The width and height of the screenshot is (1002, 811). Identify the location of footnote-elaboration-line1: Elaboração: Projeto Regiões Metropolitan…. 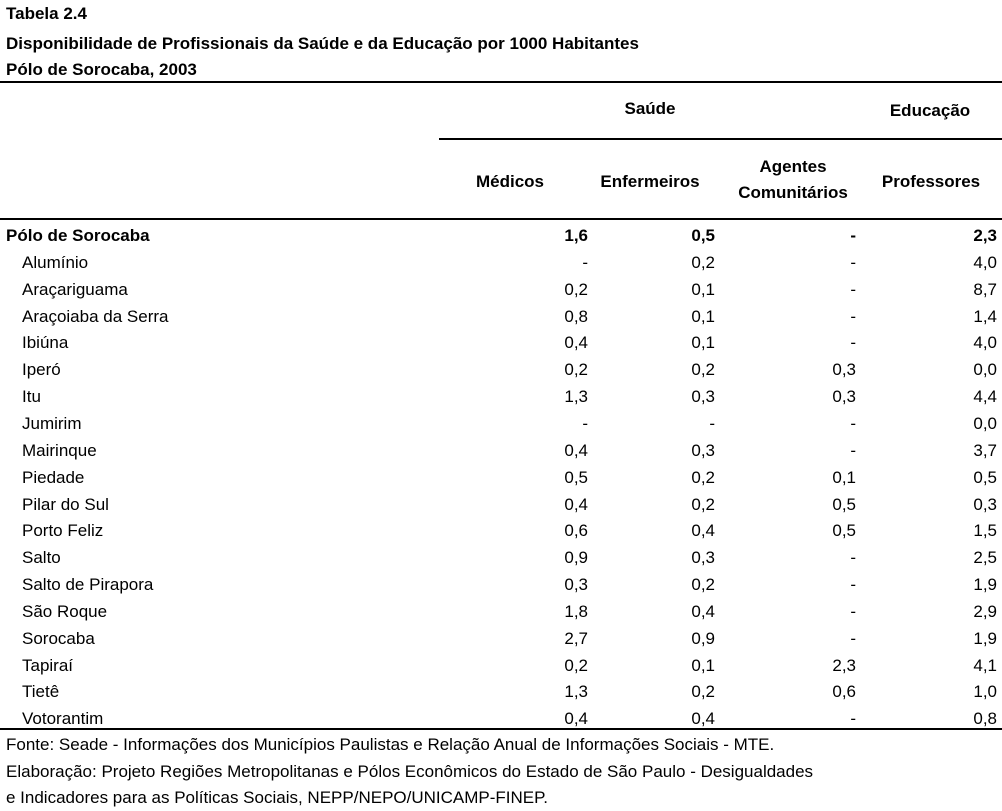
(410, 771).